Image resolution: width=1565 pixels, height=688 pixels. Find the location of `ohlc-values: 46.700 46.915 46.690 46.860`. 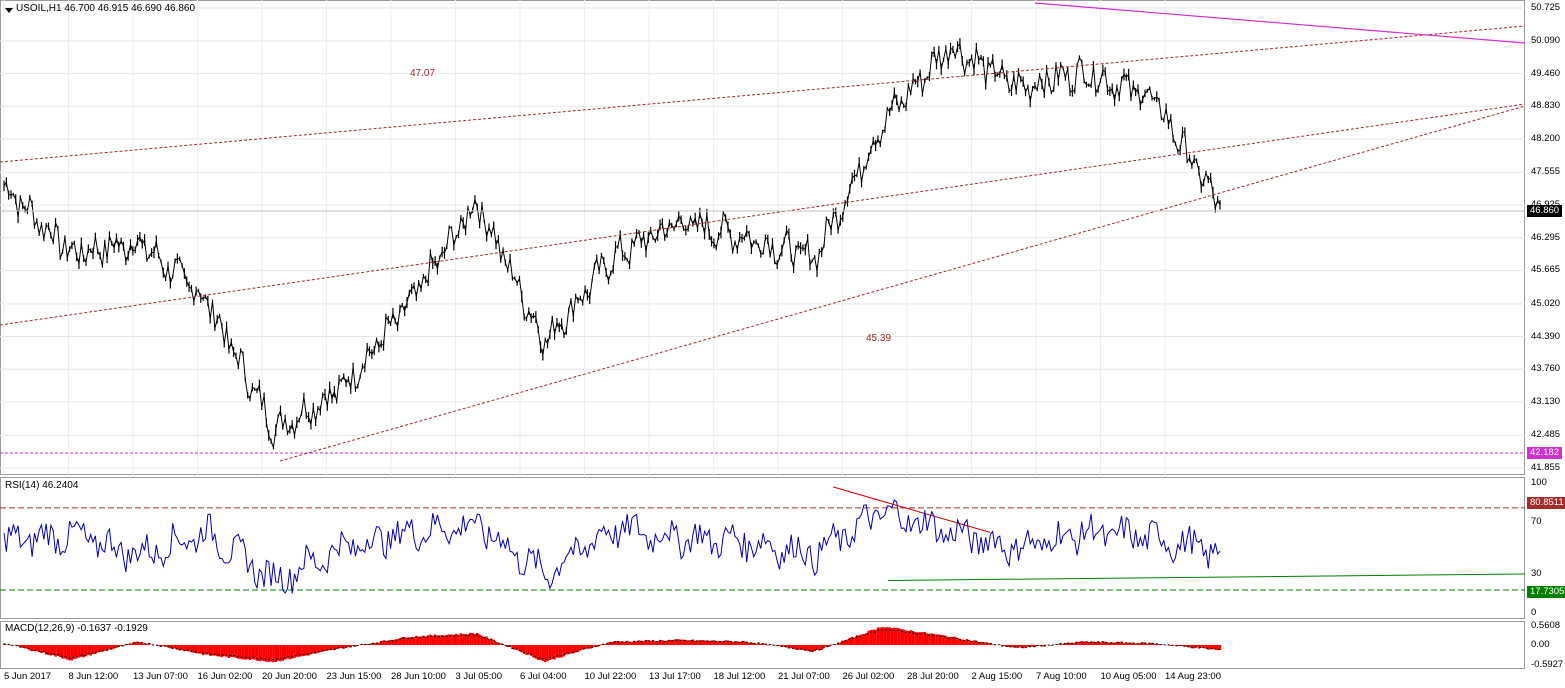

ohlc-values: 46.700 46.915 46.690 46.860 is located at coordinates (130, 8).